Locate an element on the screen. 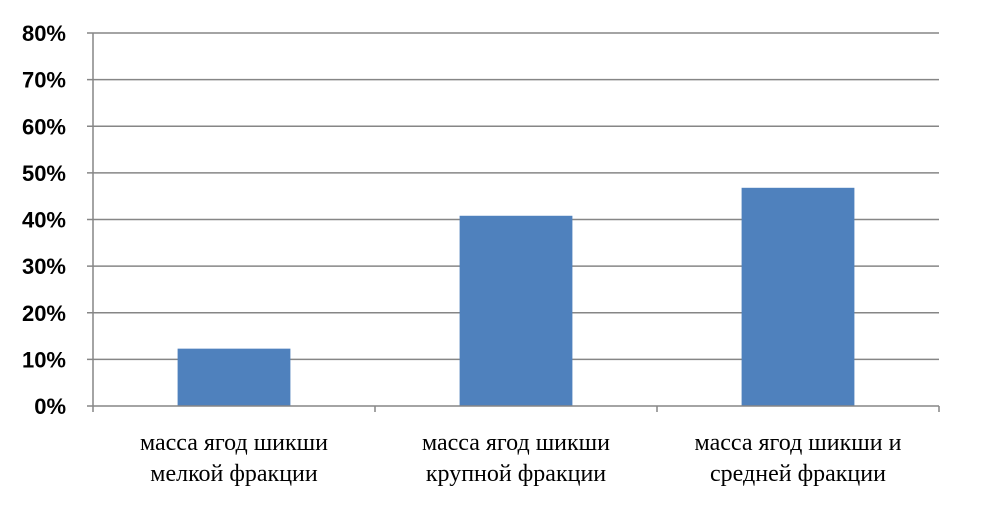 Image resolution: width=987 pixels, height=505 pixels. y-tick-label: 10% is located at coordinates (44, 359).